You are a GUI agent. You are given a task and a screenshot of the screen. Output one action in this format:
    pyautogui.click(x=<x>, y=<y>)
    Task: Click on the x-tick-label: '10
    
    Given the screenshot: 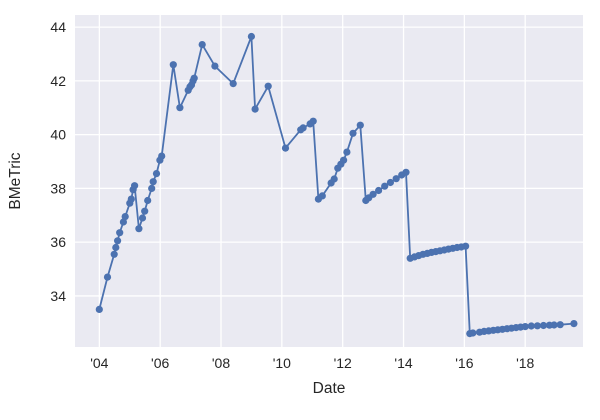 What is the action you would take?
    pyautogui.click(x=282, y=363)
    